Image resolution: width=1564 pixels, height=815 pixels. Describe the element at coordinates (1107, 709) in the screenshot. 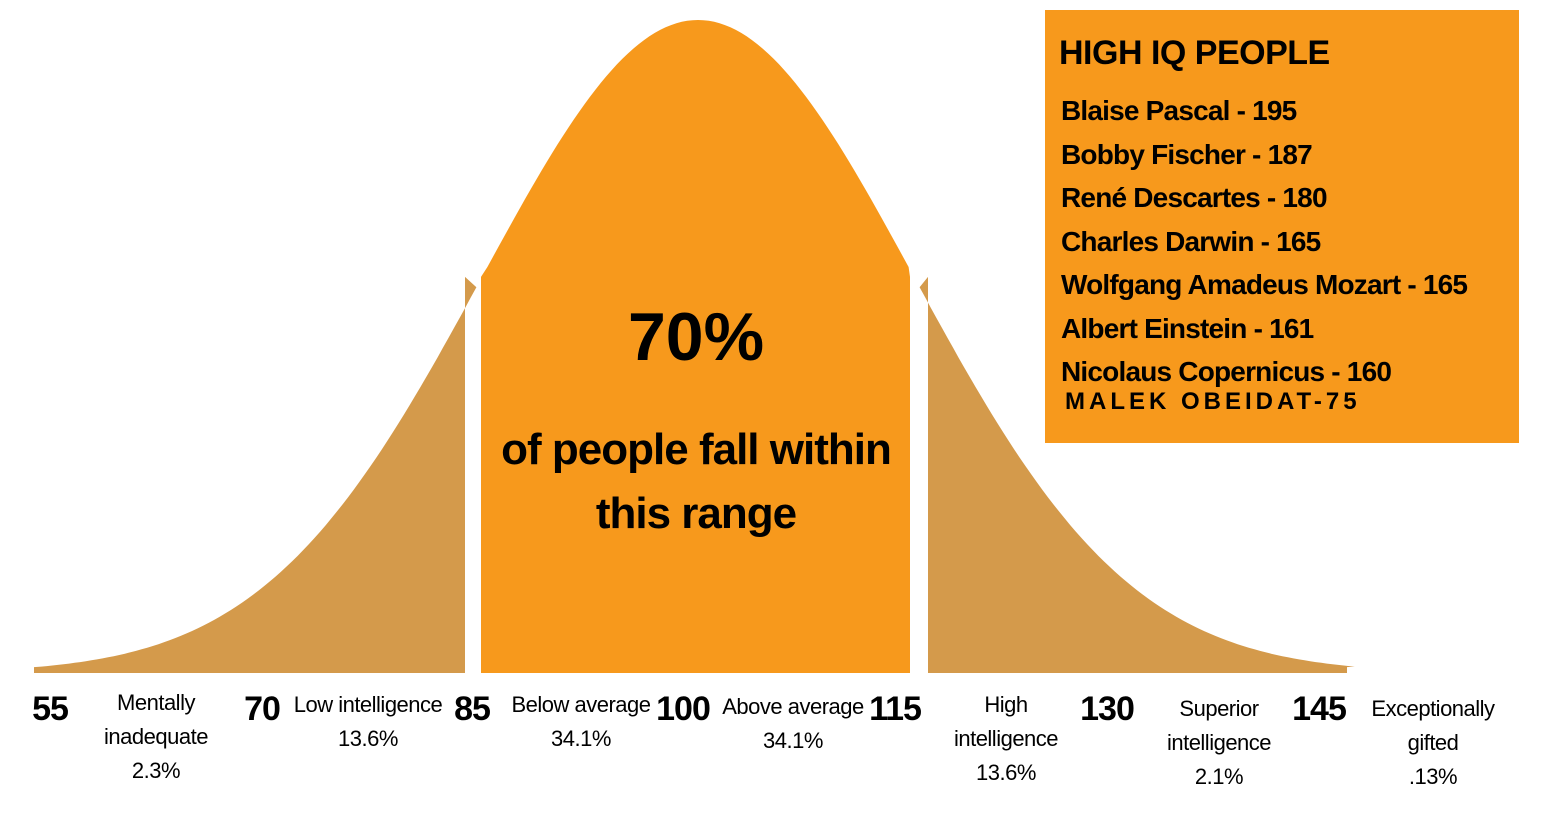

I see `tick-label-130: 130` at that location.